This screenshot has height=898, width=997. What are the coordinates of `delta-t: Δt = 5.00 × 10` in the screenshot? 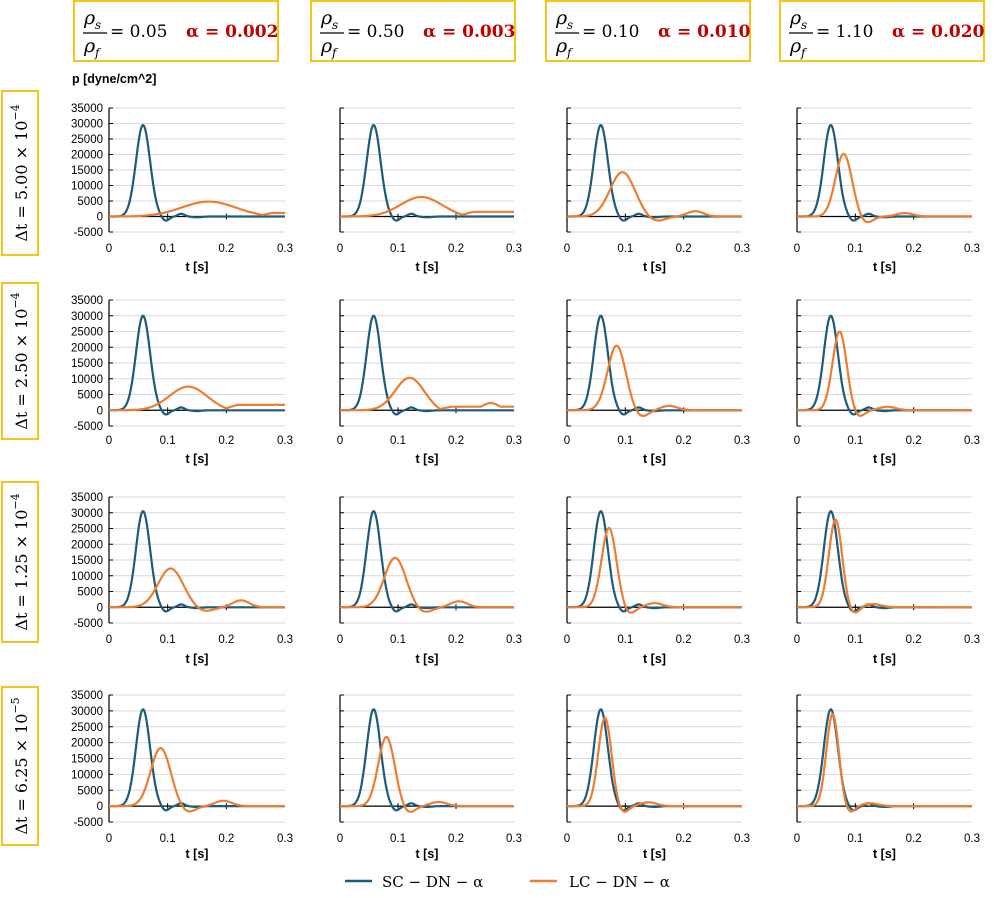 It's located at (21, 181).